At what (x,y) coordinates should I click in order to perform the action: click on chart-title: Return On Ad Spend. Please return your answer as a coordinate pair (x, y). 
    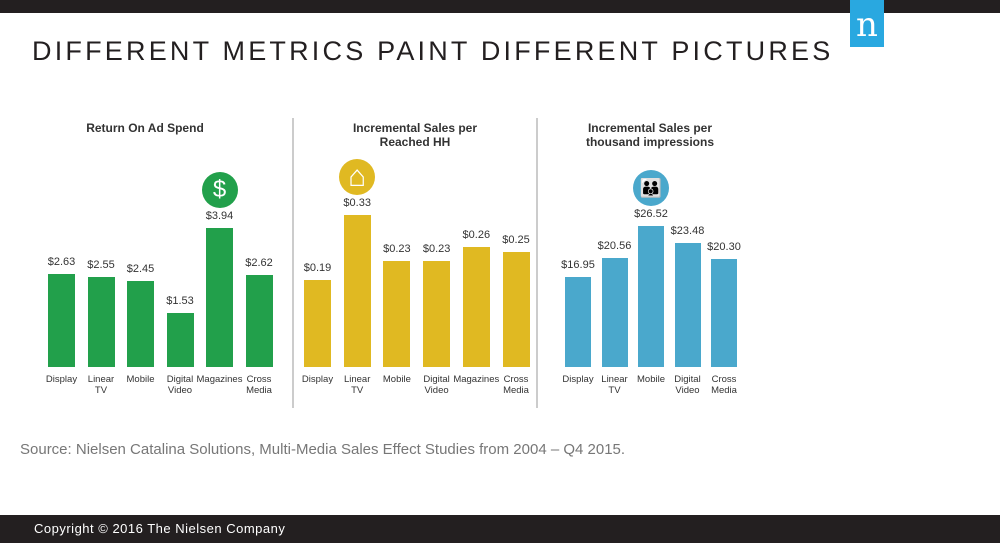
    Looking at the image, I should click on (145, 128).